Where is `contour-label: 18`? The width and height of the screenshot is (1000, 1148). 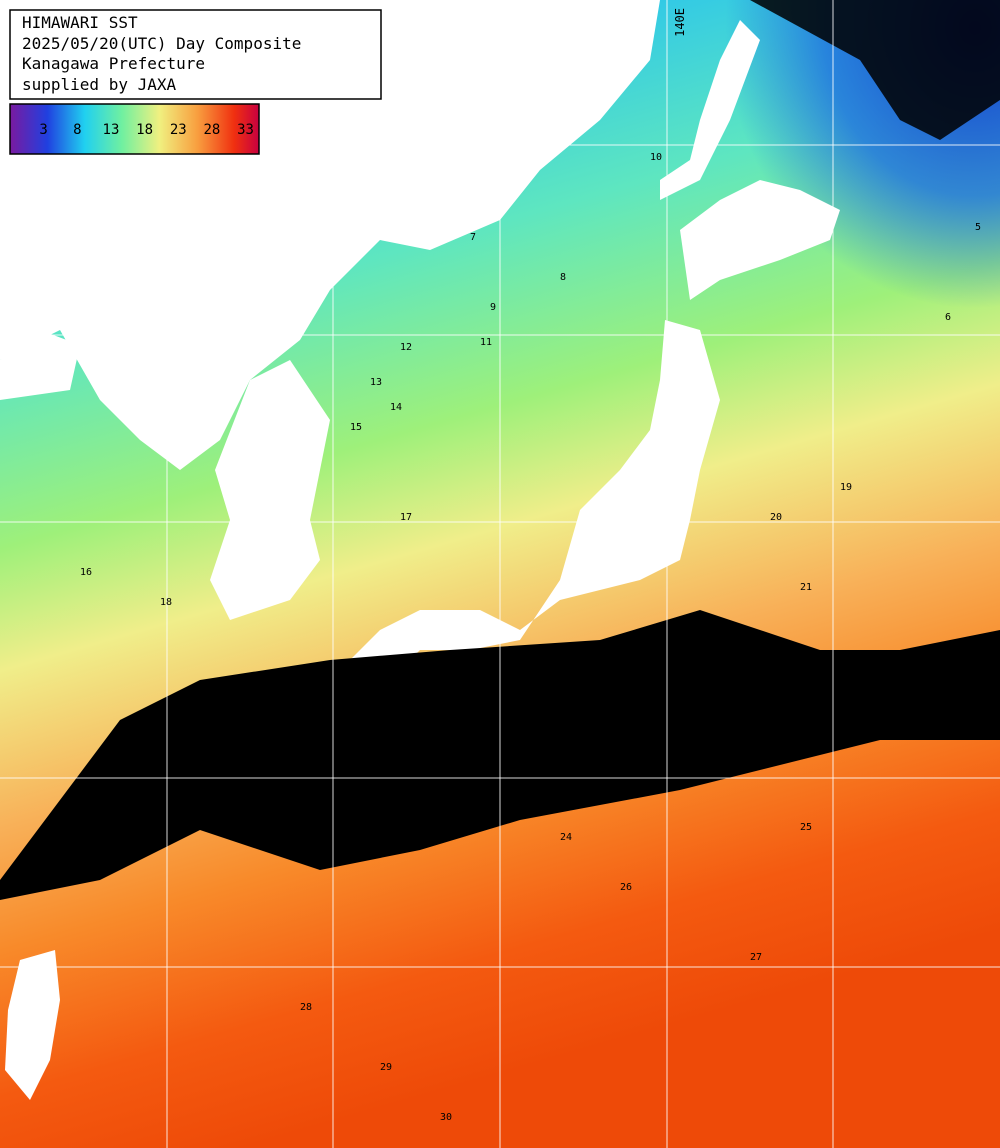 contour-label: 18 is located at coordinates (166, 602).